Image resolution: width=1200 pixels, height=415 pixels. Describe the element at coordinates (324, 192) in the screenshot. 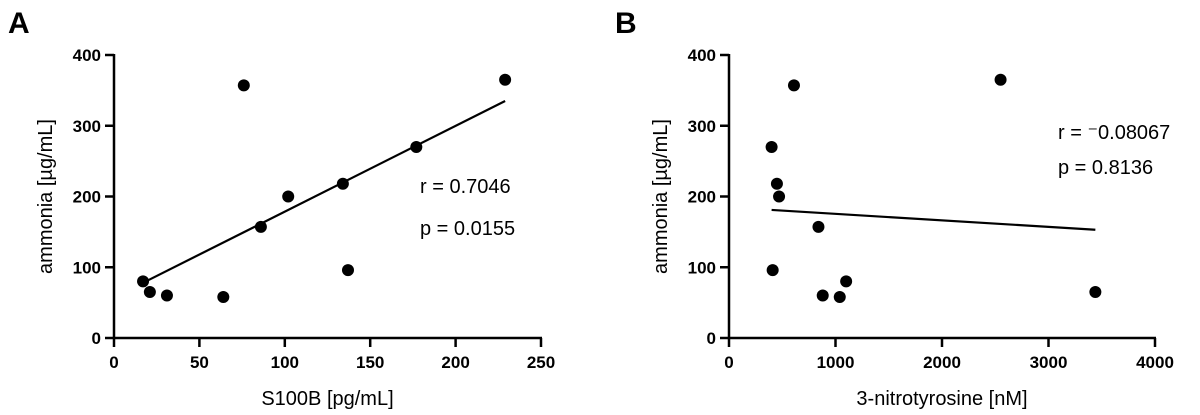

I see `panel-a-regression-line` at that location.